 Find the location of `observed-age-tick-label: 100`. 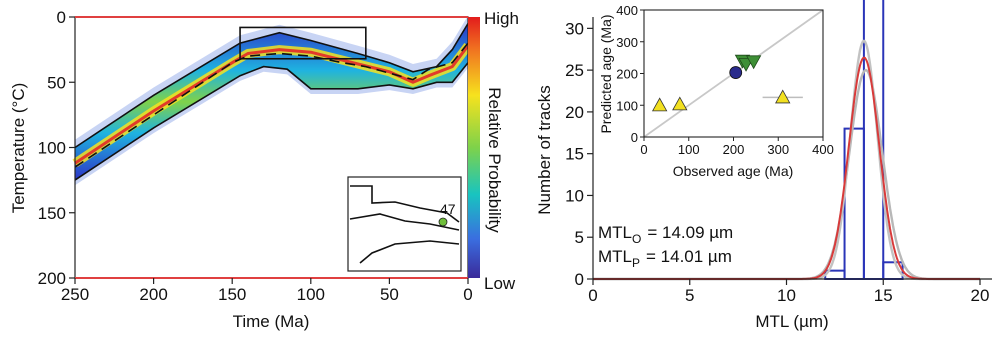

observed-age-tick-label: 100 is located at coordinates (689, 149).